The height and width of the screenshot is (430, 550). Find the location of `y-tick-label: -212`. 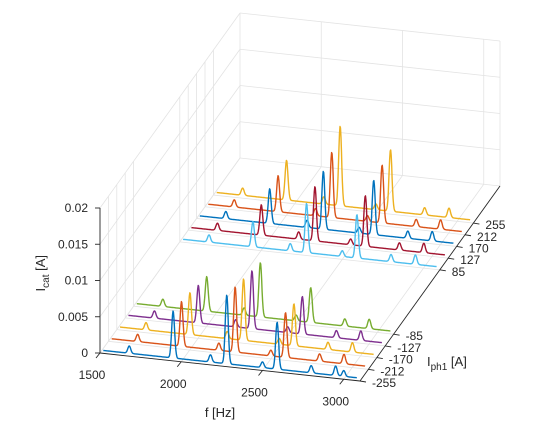

y-tick-label: -212 is located at coordinates (392, 371).